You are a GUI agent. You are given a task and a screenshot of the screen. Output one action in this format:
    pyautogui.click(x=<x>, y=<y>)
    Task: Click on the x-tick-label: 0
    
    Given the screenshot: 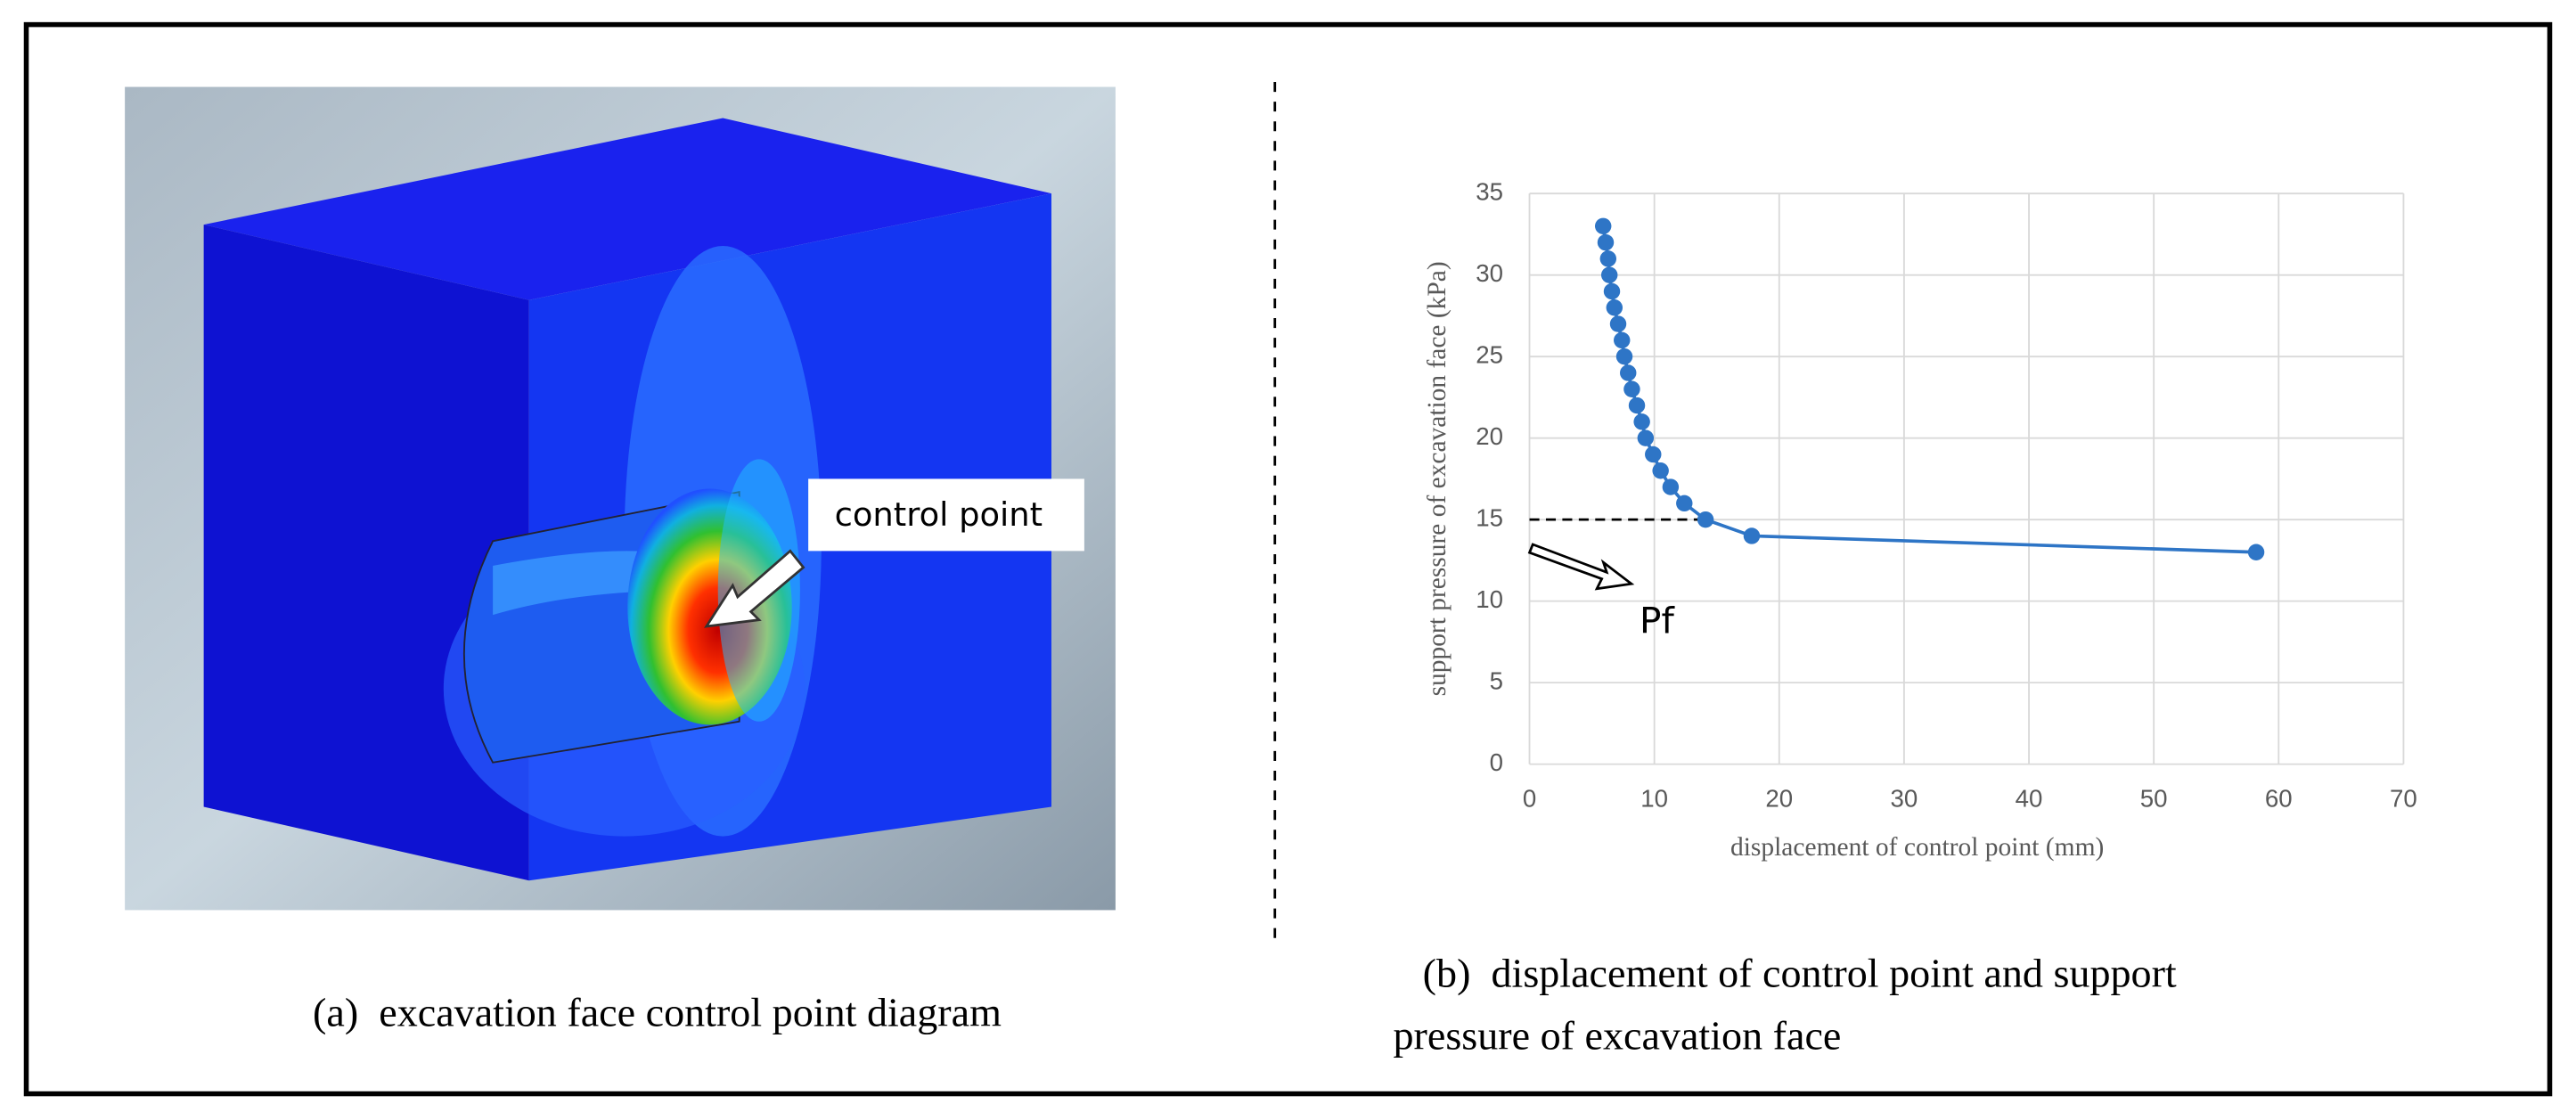 What is the action you would take?
    pyautogui.click(x=1529, y=798)
    